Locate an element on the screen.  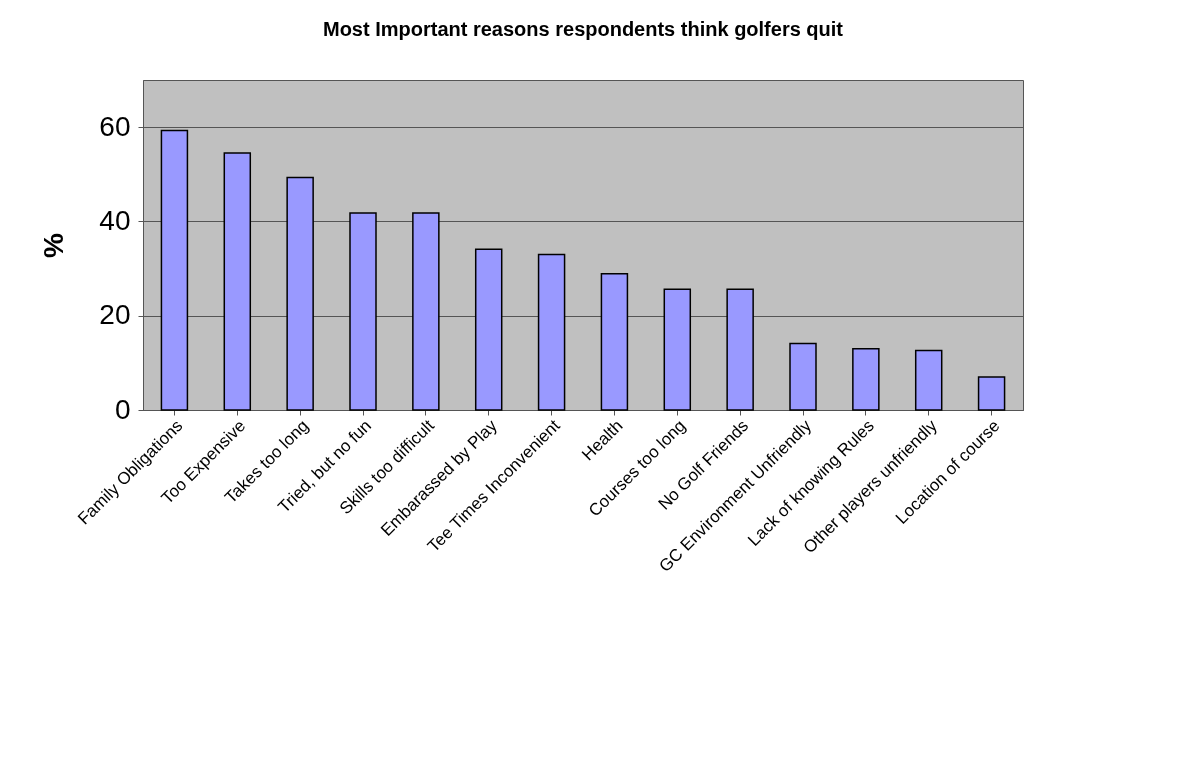
y-tick-label: 60 is located at coordinates (115, 126).